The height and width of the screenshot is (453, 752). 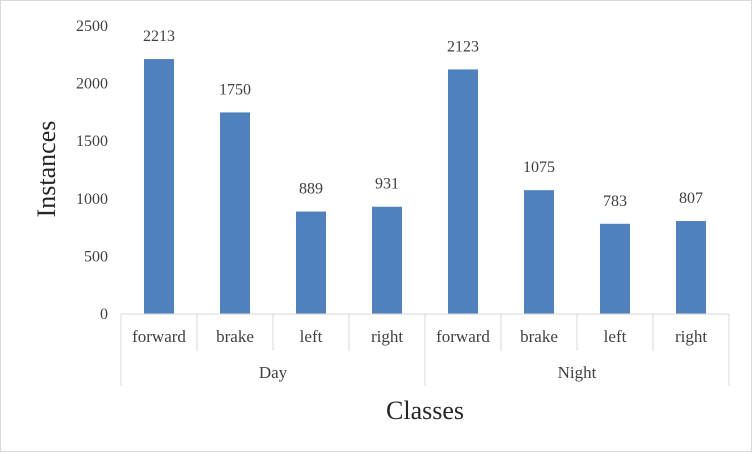 I want to click on y-tick-label: 0, so click(x=104, y=314).